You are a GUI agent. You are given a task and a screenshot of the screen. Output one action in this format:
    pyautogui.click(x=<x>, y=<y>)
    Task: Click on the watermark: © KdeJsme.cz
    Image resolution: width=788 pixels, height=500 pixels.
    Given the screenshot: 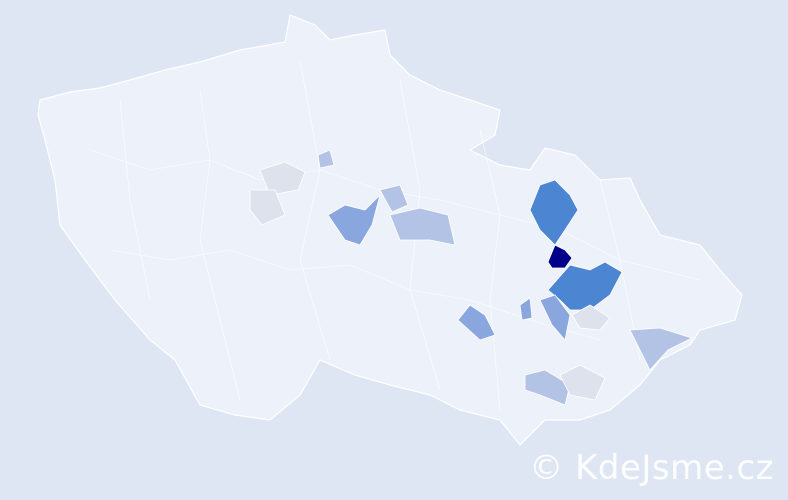 What is the action you would take?
    pyautogui.click(x=651, y=468)
    